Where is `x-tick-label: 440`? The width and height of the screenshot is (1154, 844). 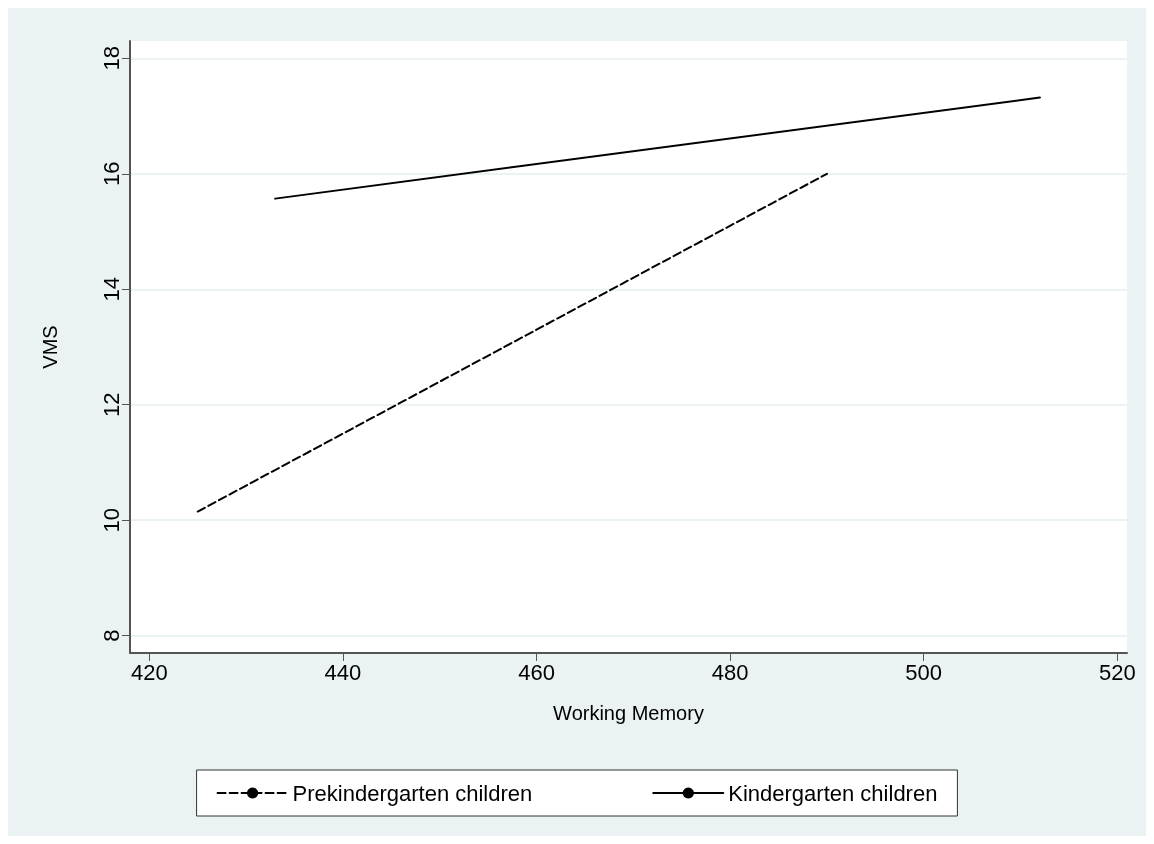
x-tick-label: 440 is located at coordinates (343, 672).